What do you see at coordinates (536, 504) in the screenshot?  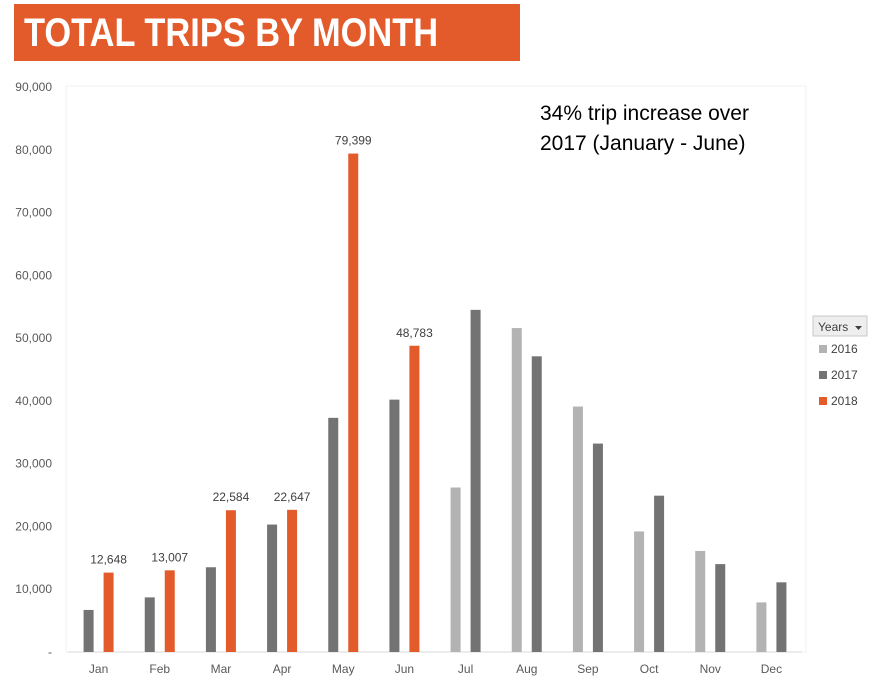 I see `bar-2017-aug` at bounding box center [536, 504].